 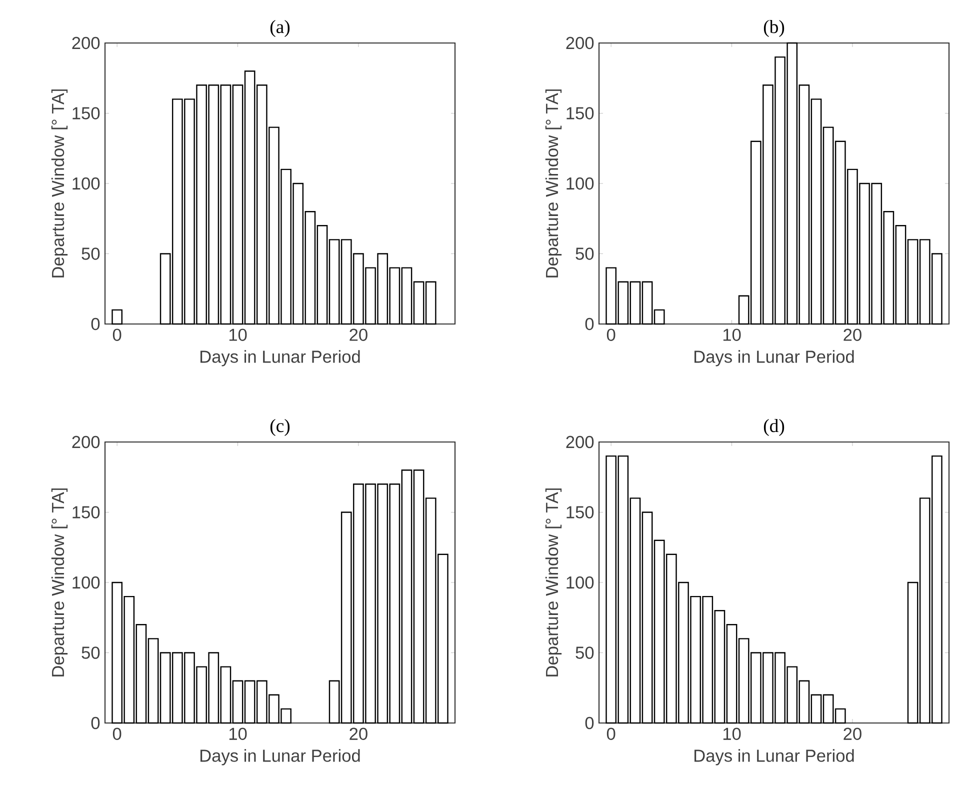 I want to click on chart-title: (d), so click(x=774, y=427).